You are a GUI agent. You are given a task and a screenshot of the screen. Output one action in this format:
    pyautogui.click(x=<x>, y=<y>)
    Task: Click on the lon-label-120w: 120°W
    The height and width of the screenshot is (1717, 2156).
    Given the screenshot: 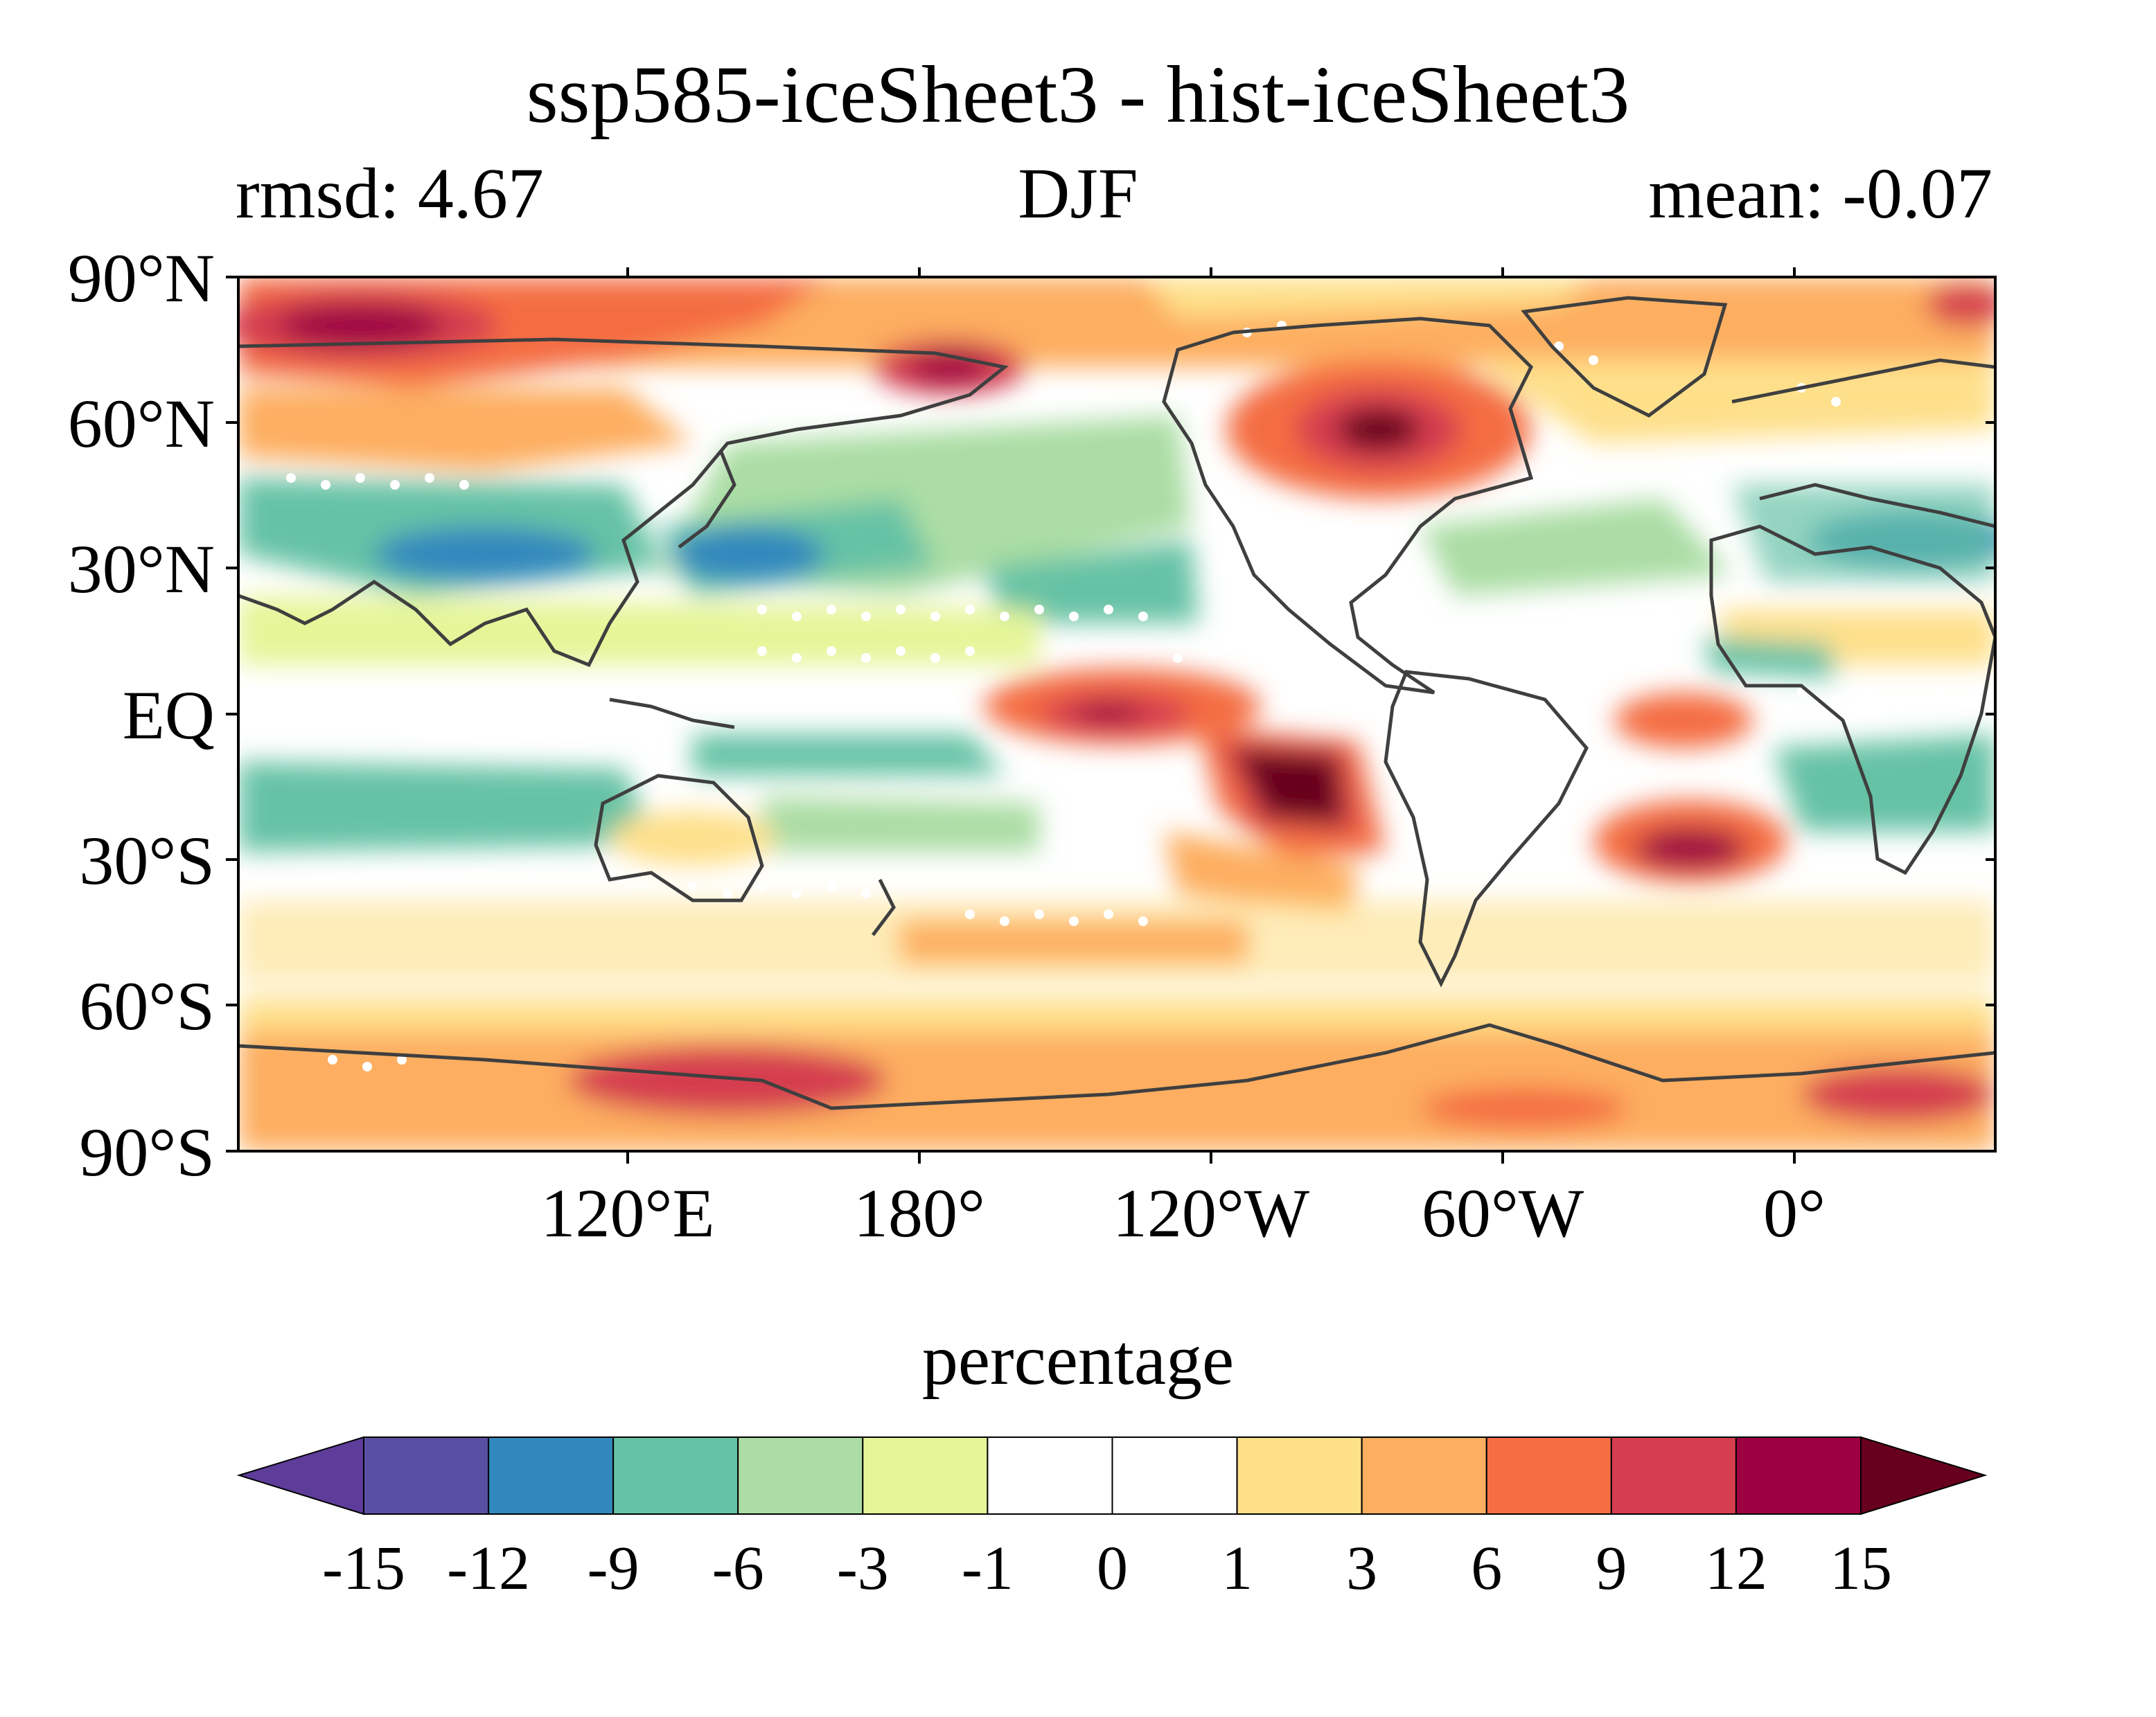 What is the action you would take?
    pyautogui.click(x=1211, y=1214)
    